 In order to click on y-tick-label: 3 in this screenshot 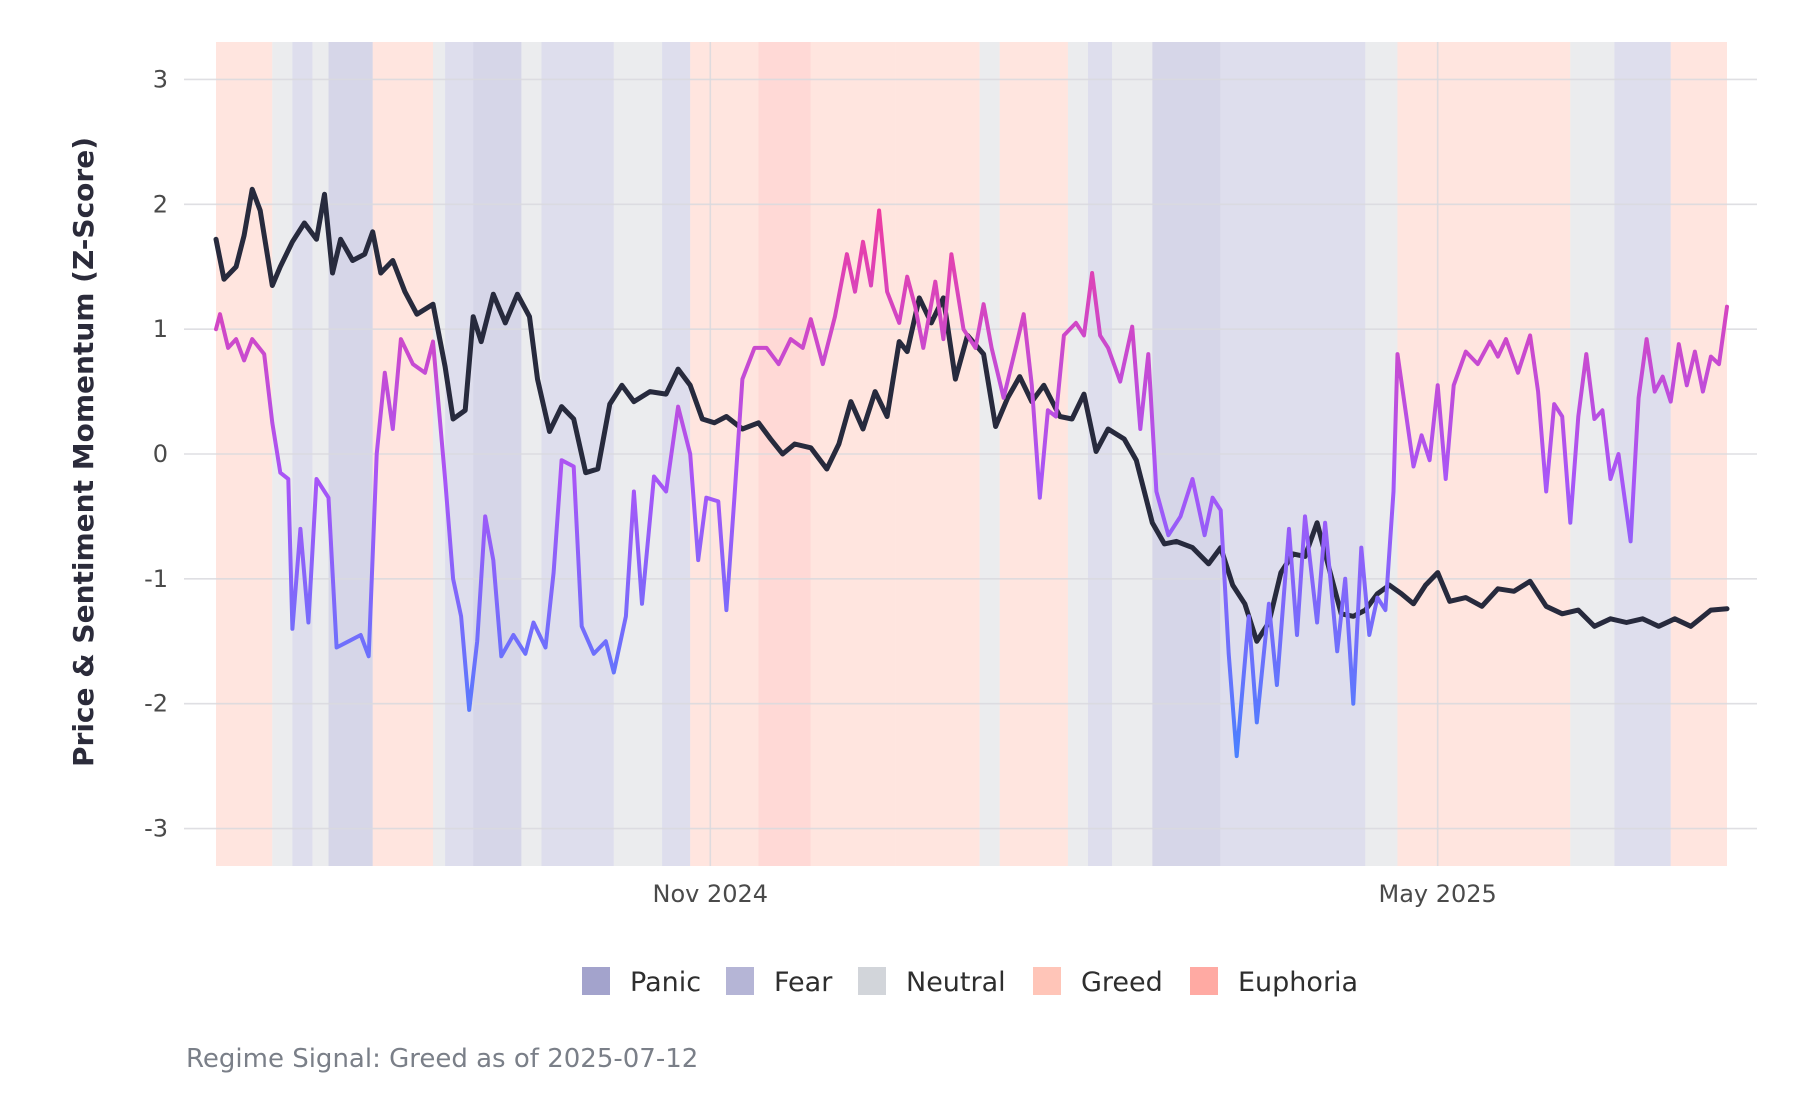, I will do `click(160, 79)`.